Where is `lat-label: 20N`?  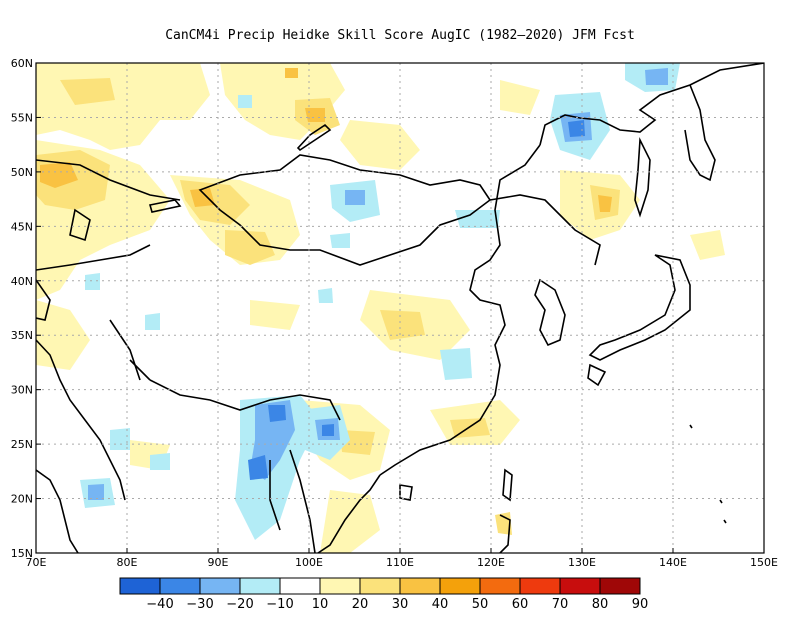 lat-label: 20N is located at coordinates (22, 499).